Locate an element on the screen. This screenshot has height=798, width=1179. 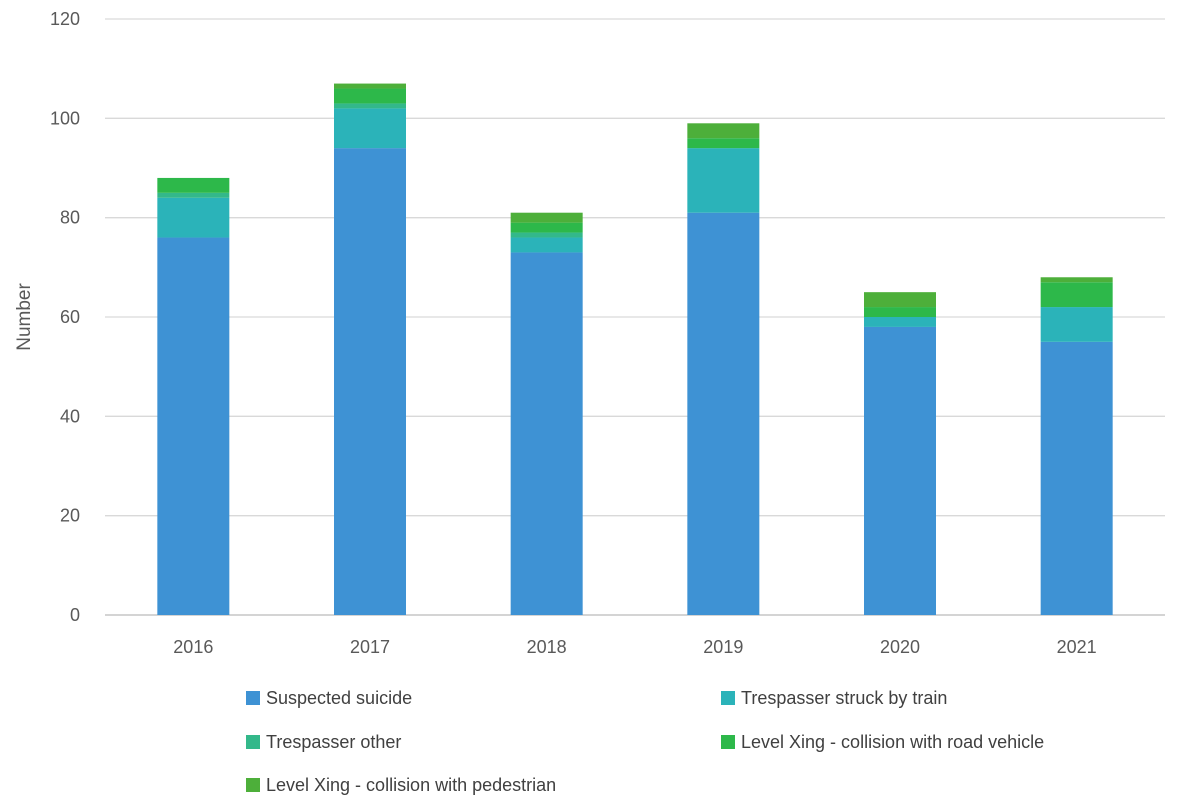
y-tick-label: 80 is located at coordinates (70, 218).